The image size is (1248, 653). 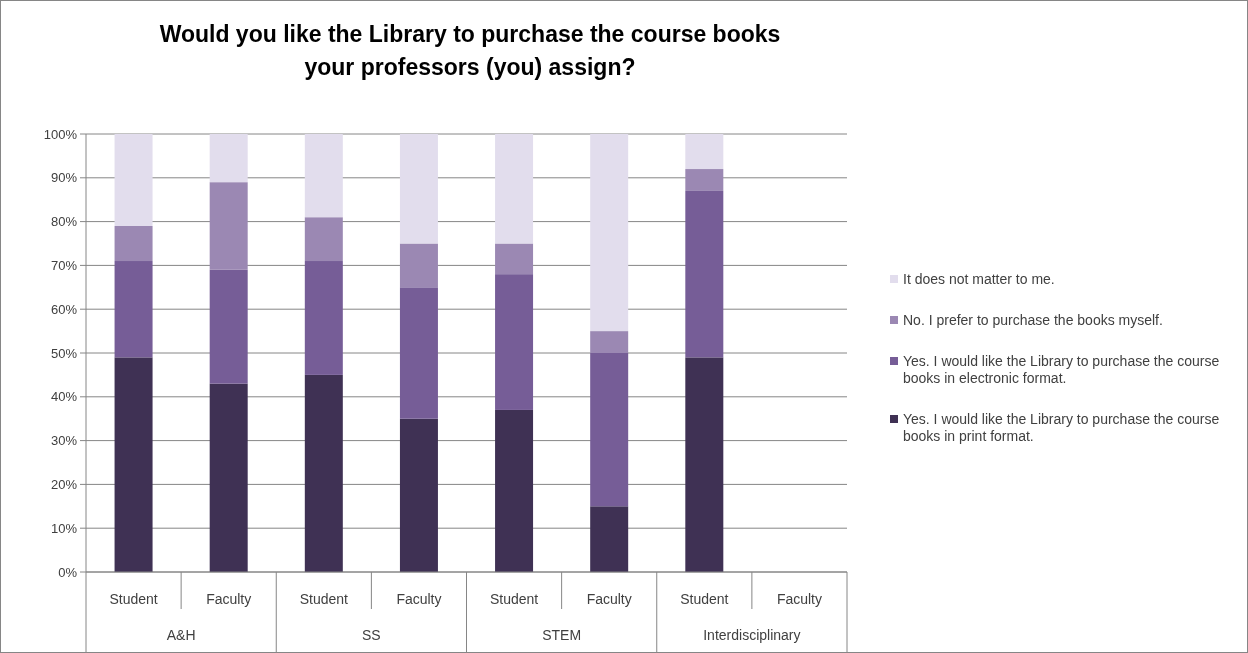 I want to click on y-tick-label: 60%, so click(x=64, y=309).